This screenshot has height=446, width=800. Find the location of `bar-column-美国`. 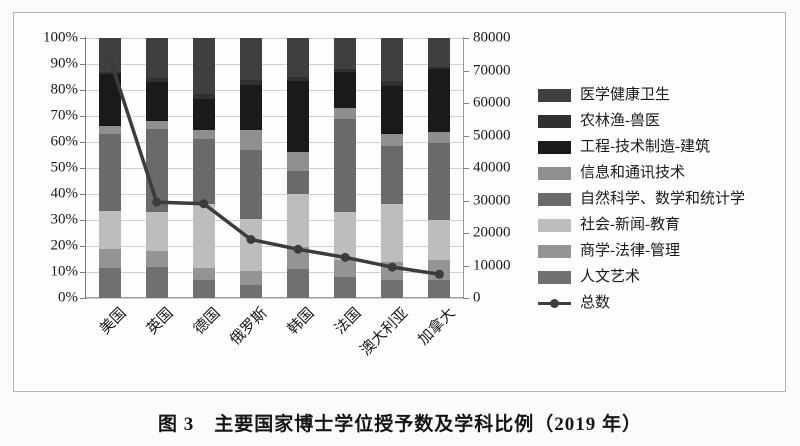

bar-column-美国 is located at coordinates (109, 168).